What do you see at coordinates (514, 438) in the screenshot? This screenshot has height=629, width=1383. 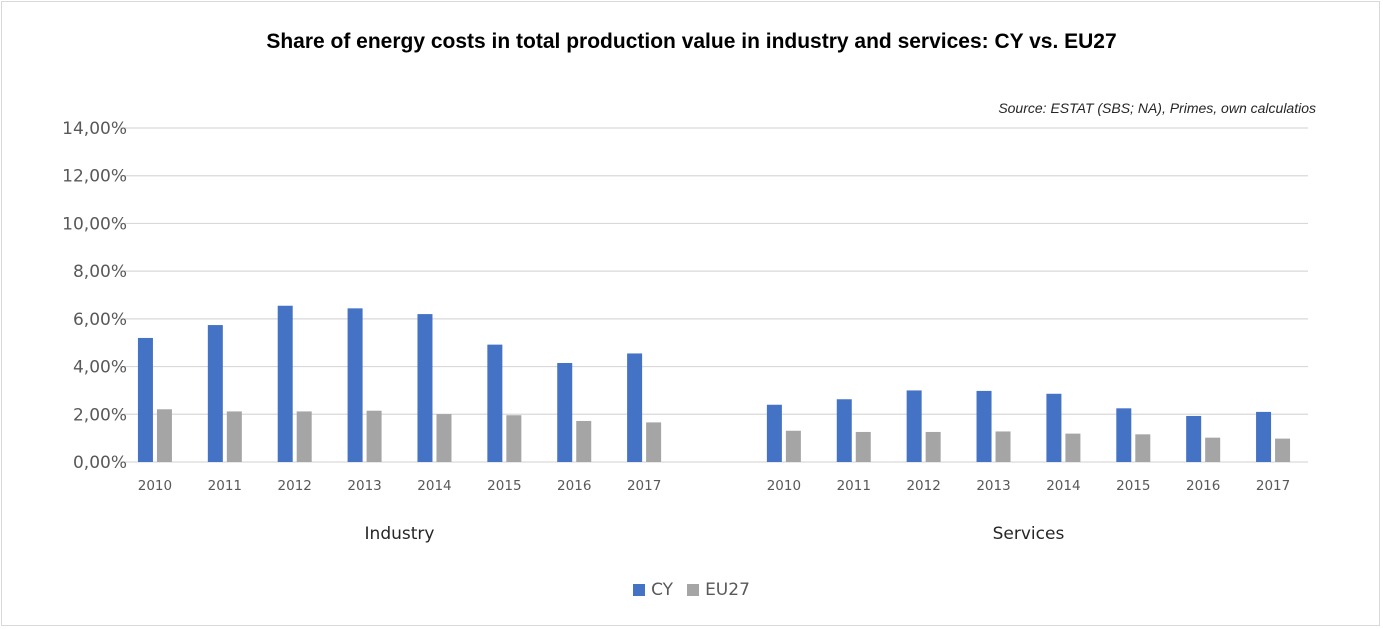 I see `bar-industry-eu27-2015` at bounding box center [514, 438].